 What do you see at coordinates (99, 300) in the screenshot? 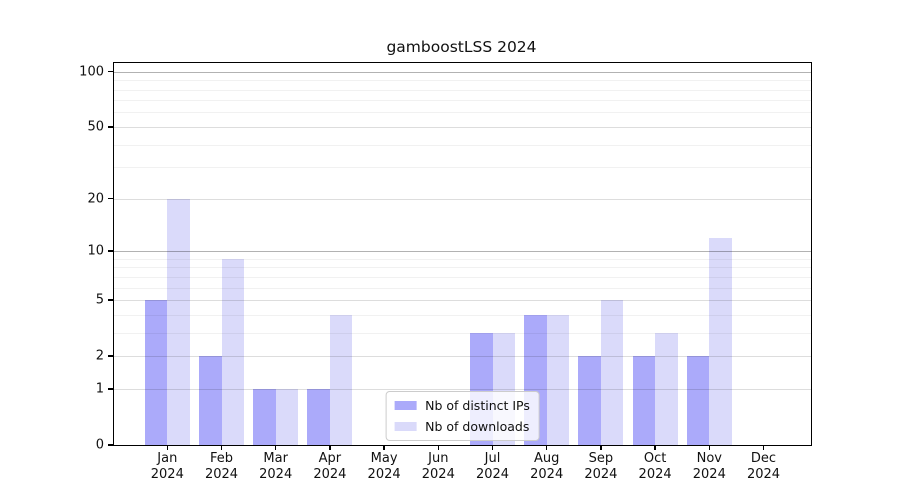
I see `y-tick-label: 5` at bounding box center [99, 300].